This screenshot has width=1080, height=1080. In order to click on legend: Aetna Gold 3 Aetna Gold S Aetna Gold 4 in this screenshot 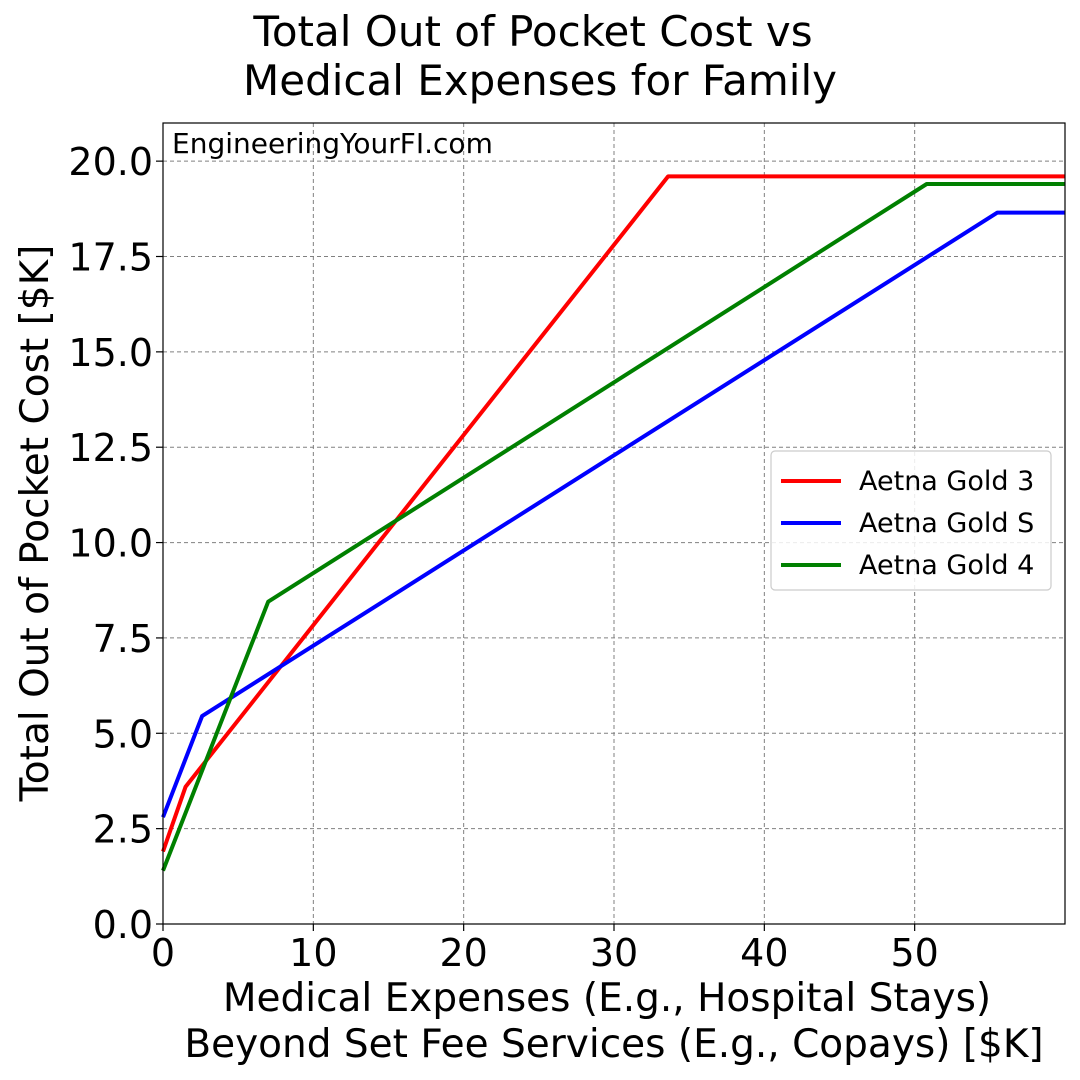, I will do `click(911, 520)`.